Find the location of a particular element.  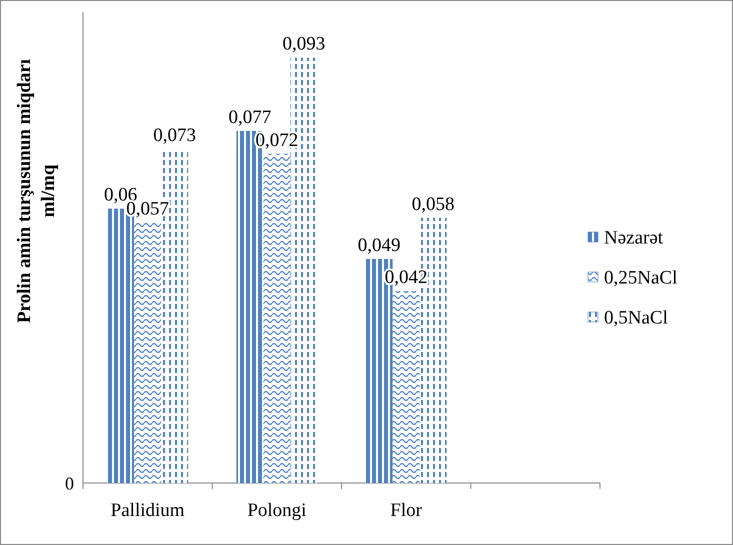

x-tick-label: Flor is located at coordinates (406, 510).